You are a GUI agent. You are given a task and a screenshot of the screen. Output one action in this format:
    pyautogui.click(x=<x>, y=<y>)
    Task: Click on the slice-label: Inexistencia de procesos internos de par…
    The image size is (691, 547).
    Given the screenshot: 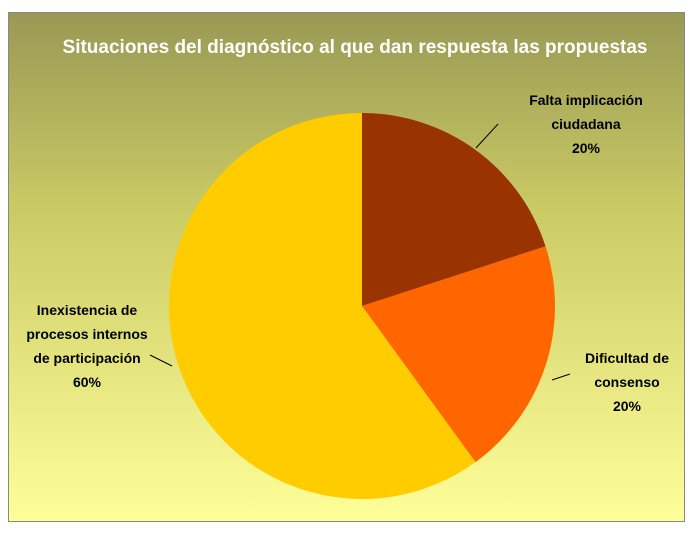 What is the action you would take?
    pyautogui.click(x=87, y=346)
    